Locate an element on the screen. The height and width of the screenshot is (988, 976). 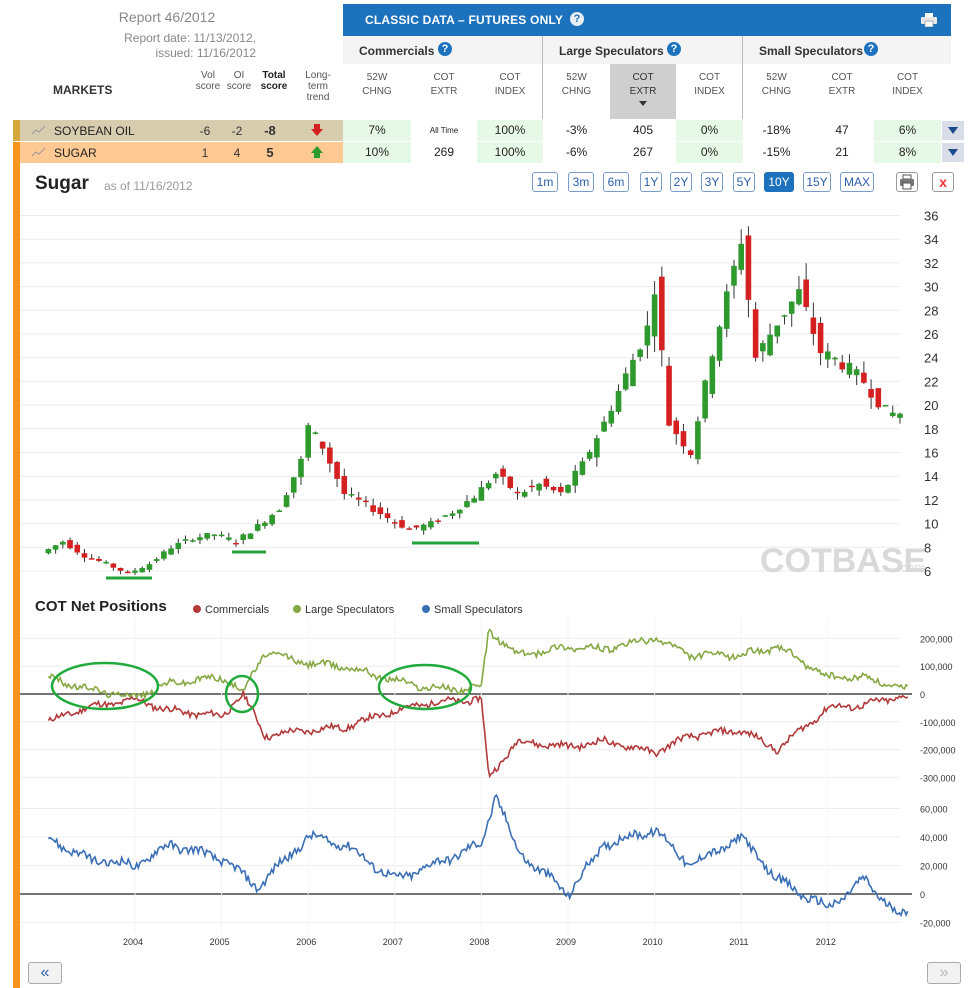
legend-large-speculators: Large Speculators is located at coordinates (343, 610).